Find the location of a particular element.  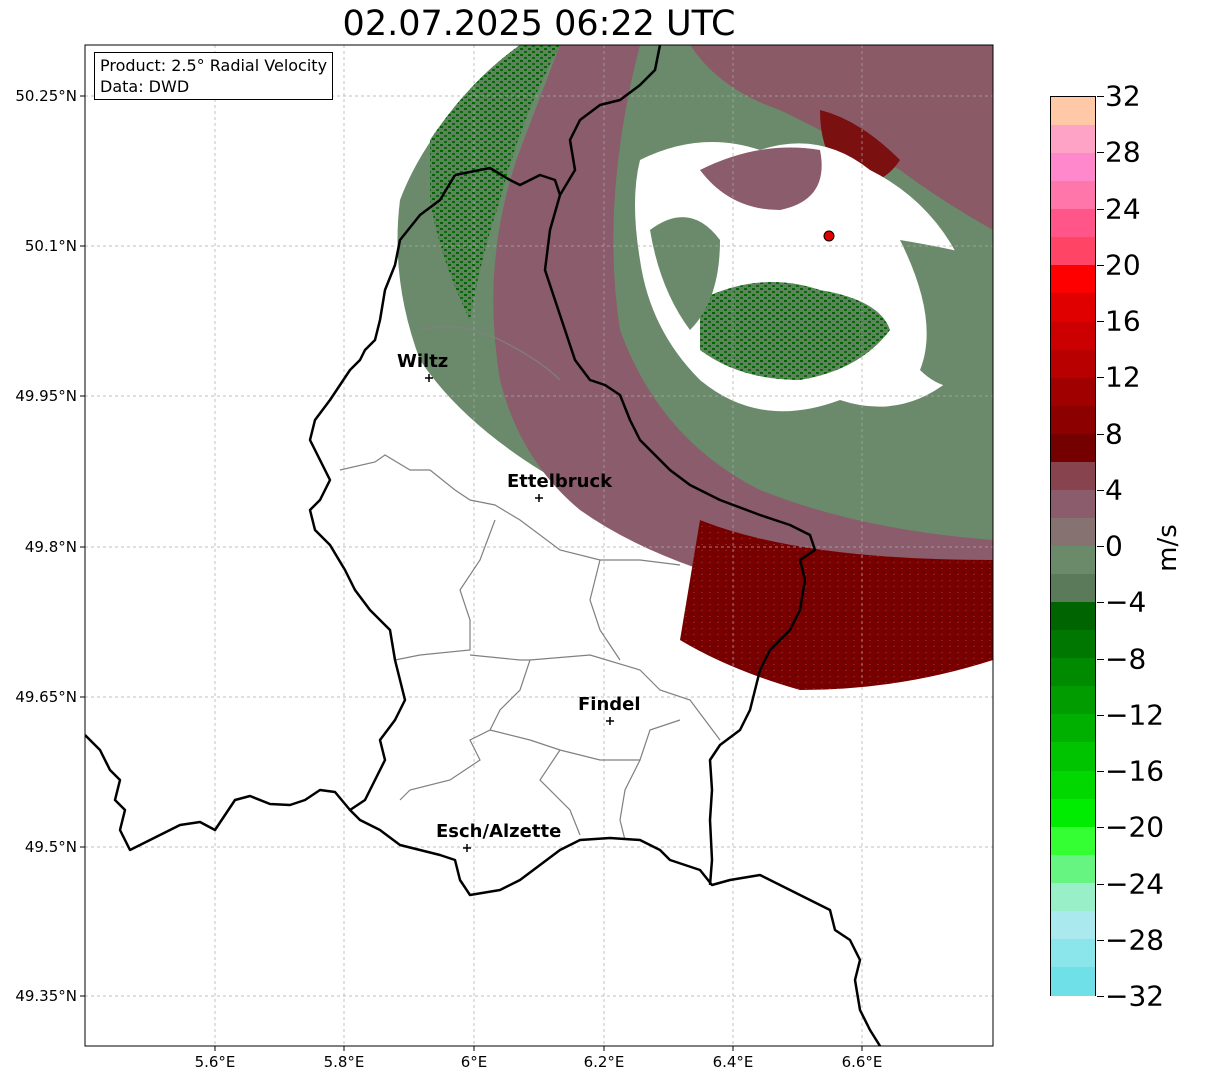

colorbar-tick-label: 8 is located at coordinates (1114, 433).